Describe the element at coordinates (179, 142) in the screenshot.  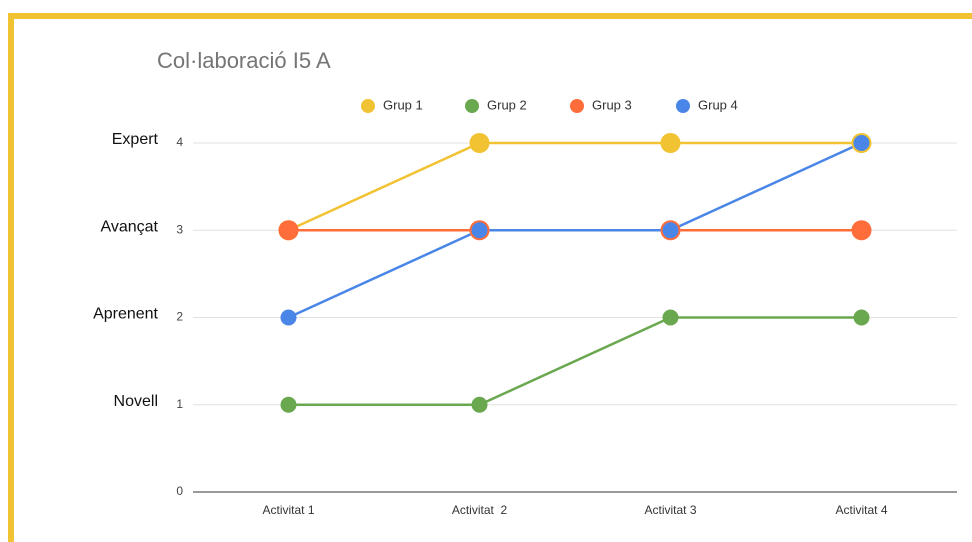
I see `y-tick-label: 4` at that location.